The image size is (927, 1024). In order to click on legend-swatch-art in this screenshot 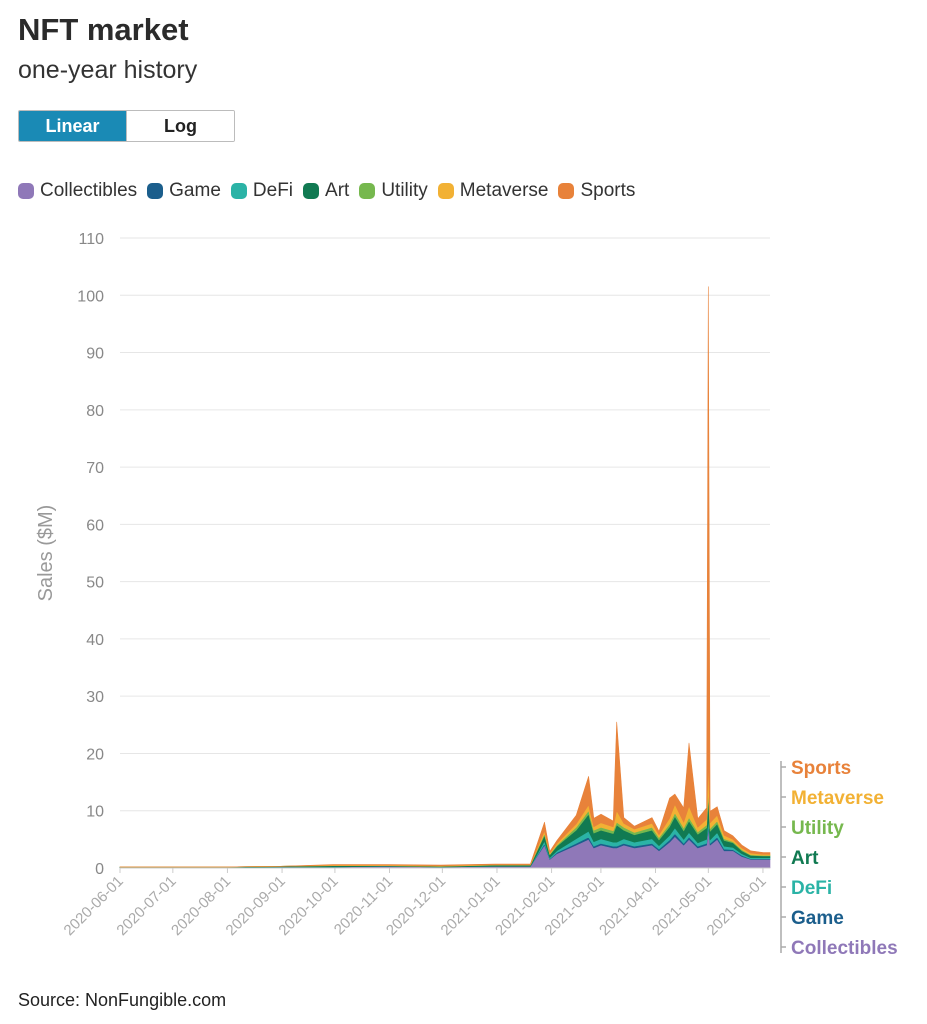, I will do `click(311, 191)`.